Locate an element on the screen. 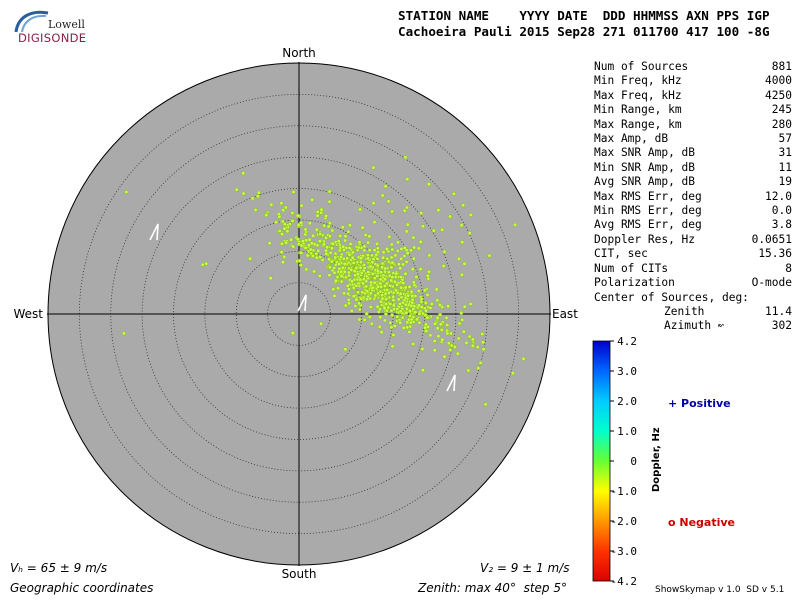  stat-row: Min SNR Amp, dB 11 is located at coordinates (693, 168).